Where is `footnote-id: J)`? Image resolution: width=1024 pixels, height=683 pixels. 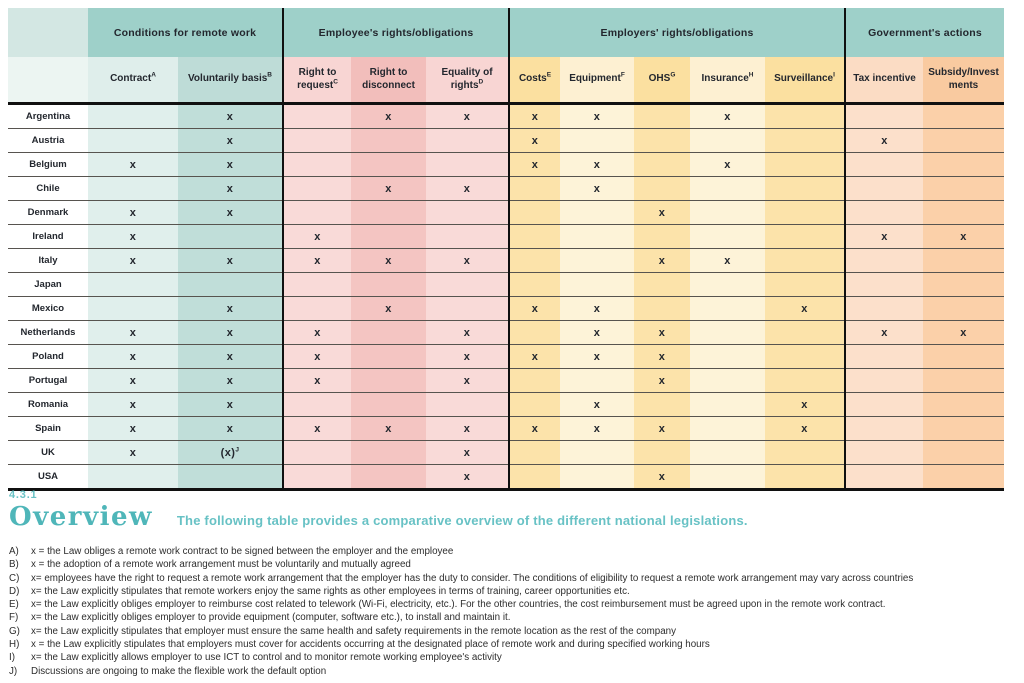
footnote-id: J) is located at coordinates (13, 671).